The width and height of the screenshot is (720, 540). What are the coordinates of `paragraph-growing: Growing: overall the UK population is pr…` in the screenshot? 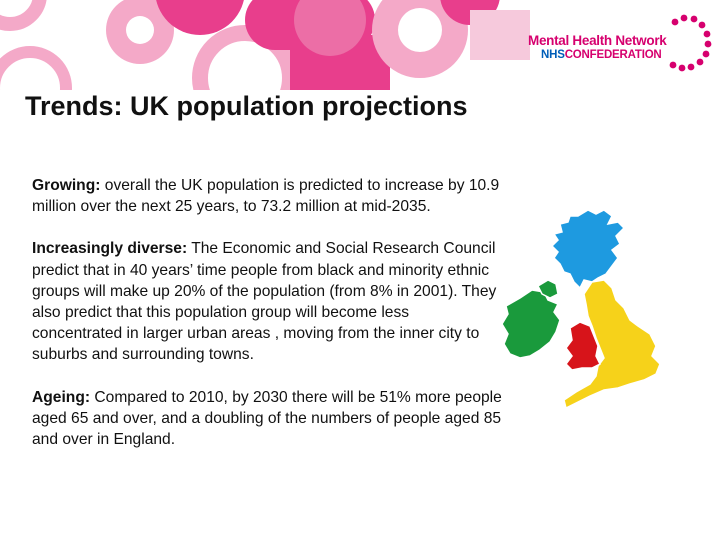 It's located at (267, 196).